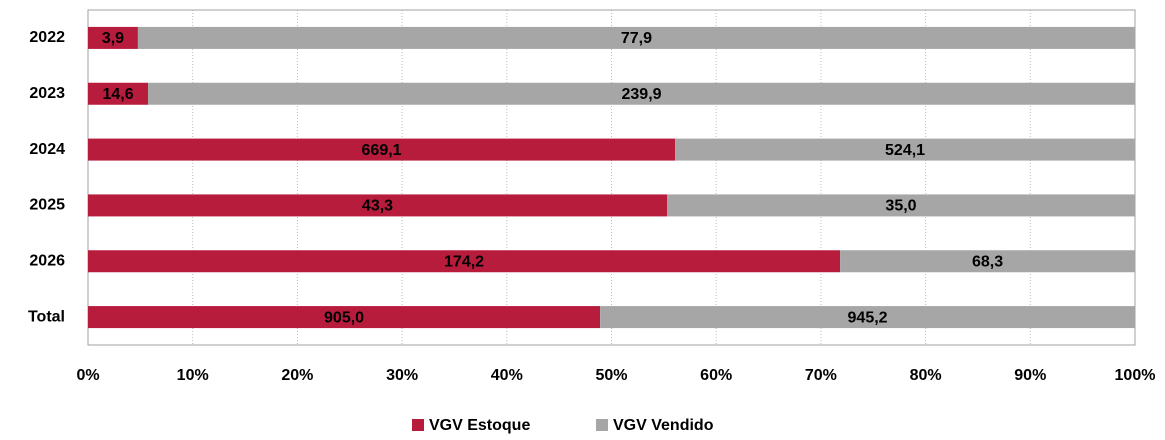 This screenshot has height=440, width=1165. I want to click on data-label: 3,9, so click(113, 38).